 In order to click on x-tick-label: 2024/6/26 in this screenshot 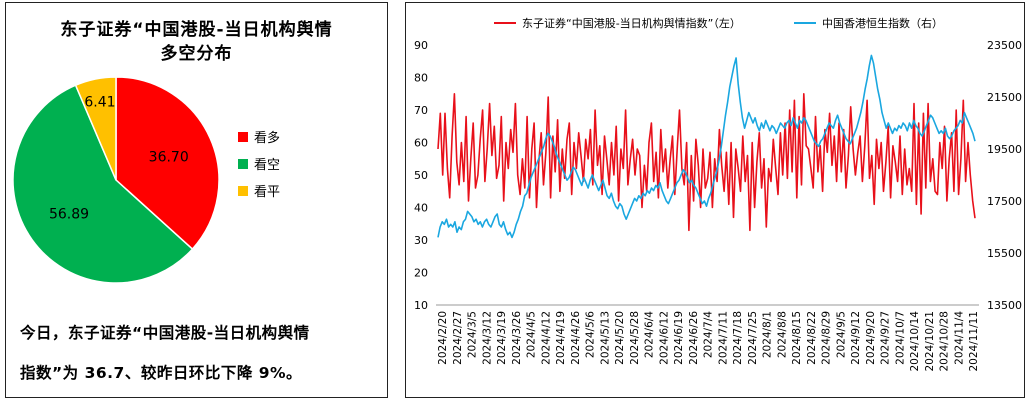, I will do `click(694, 338)`.